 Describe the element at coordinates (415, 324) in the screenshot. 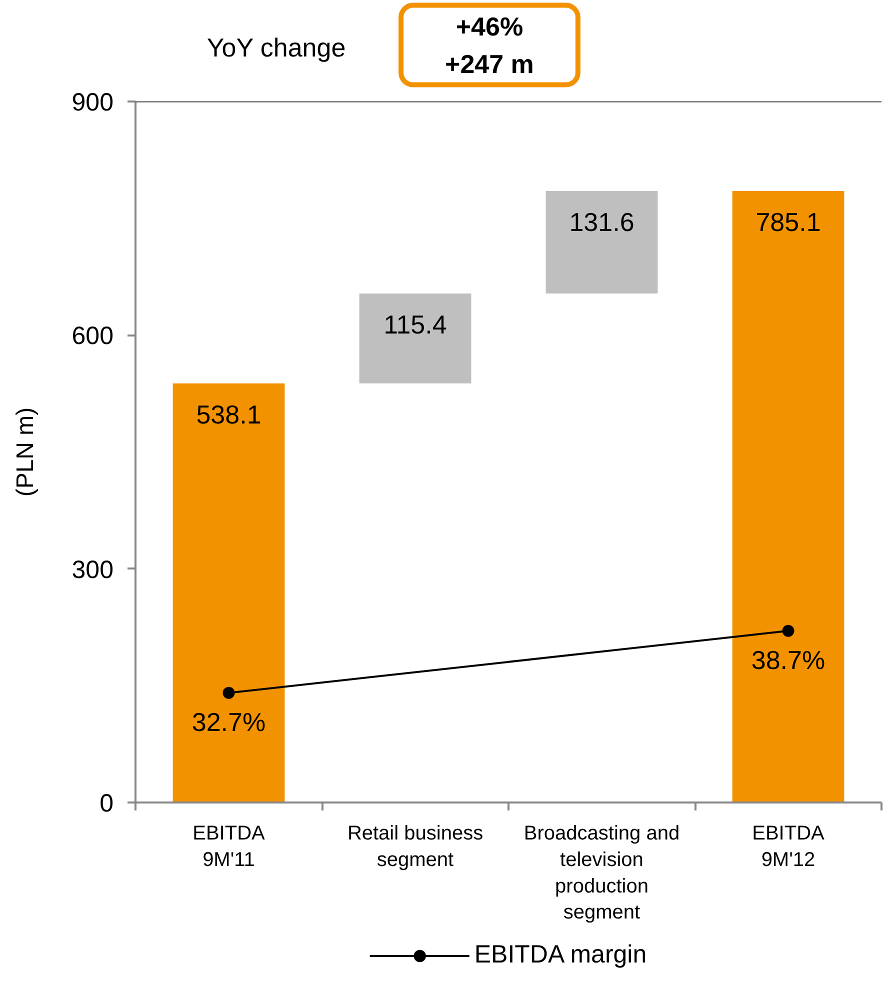

I see `data-label: 115.4` at that location.